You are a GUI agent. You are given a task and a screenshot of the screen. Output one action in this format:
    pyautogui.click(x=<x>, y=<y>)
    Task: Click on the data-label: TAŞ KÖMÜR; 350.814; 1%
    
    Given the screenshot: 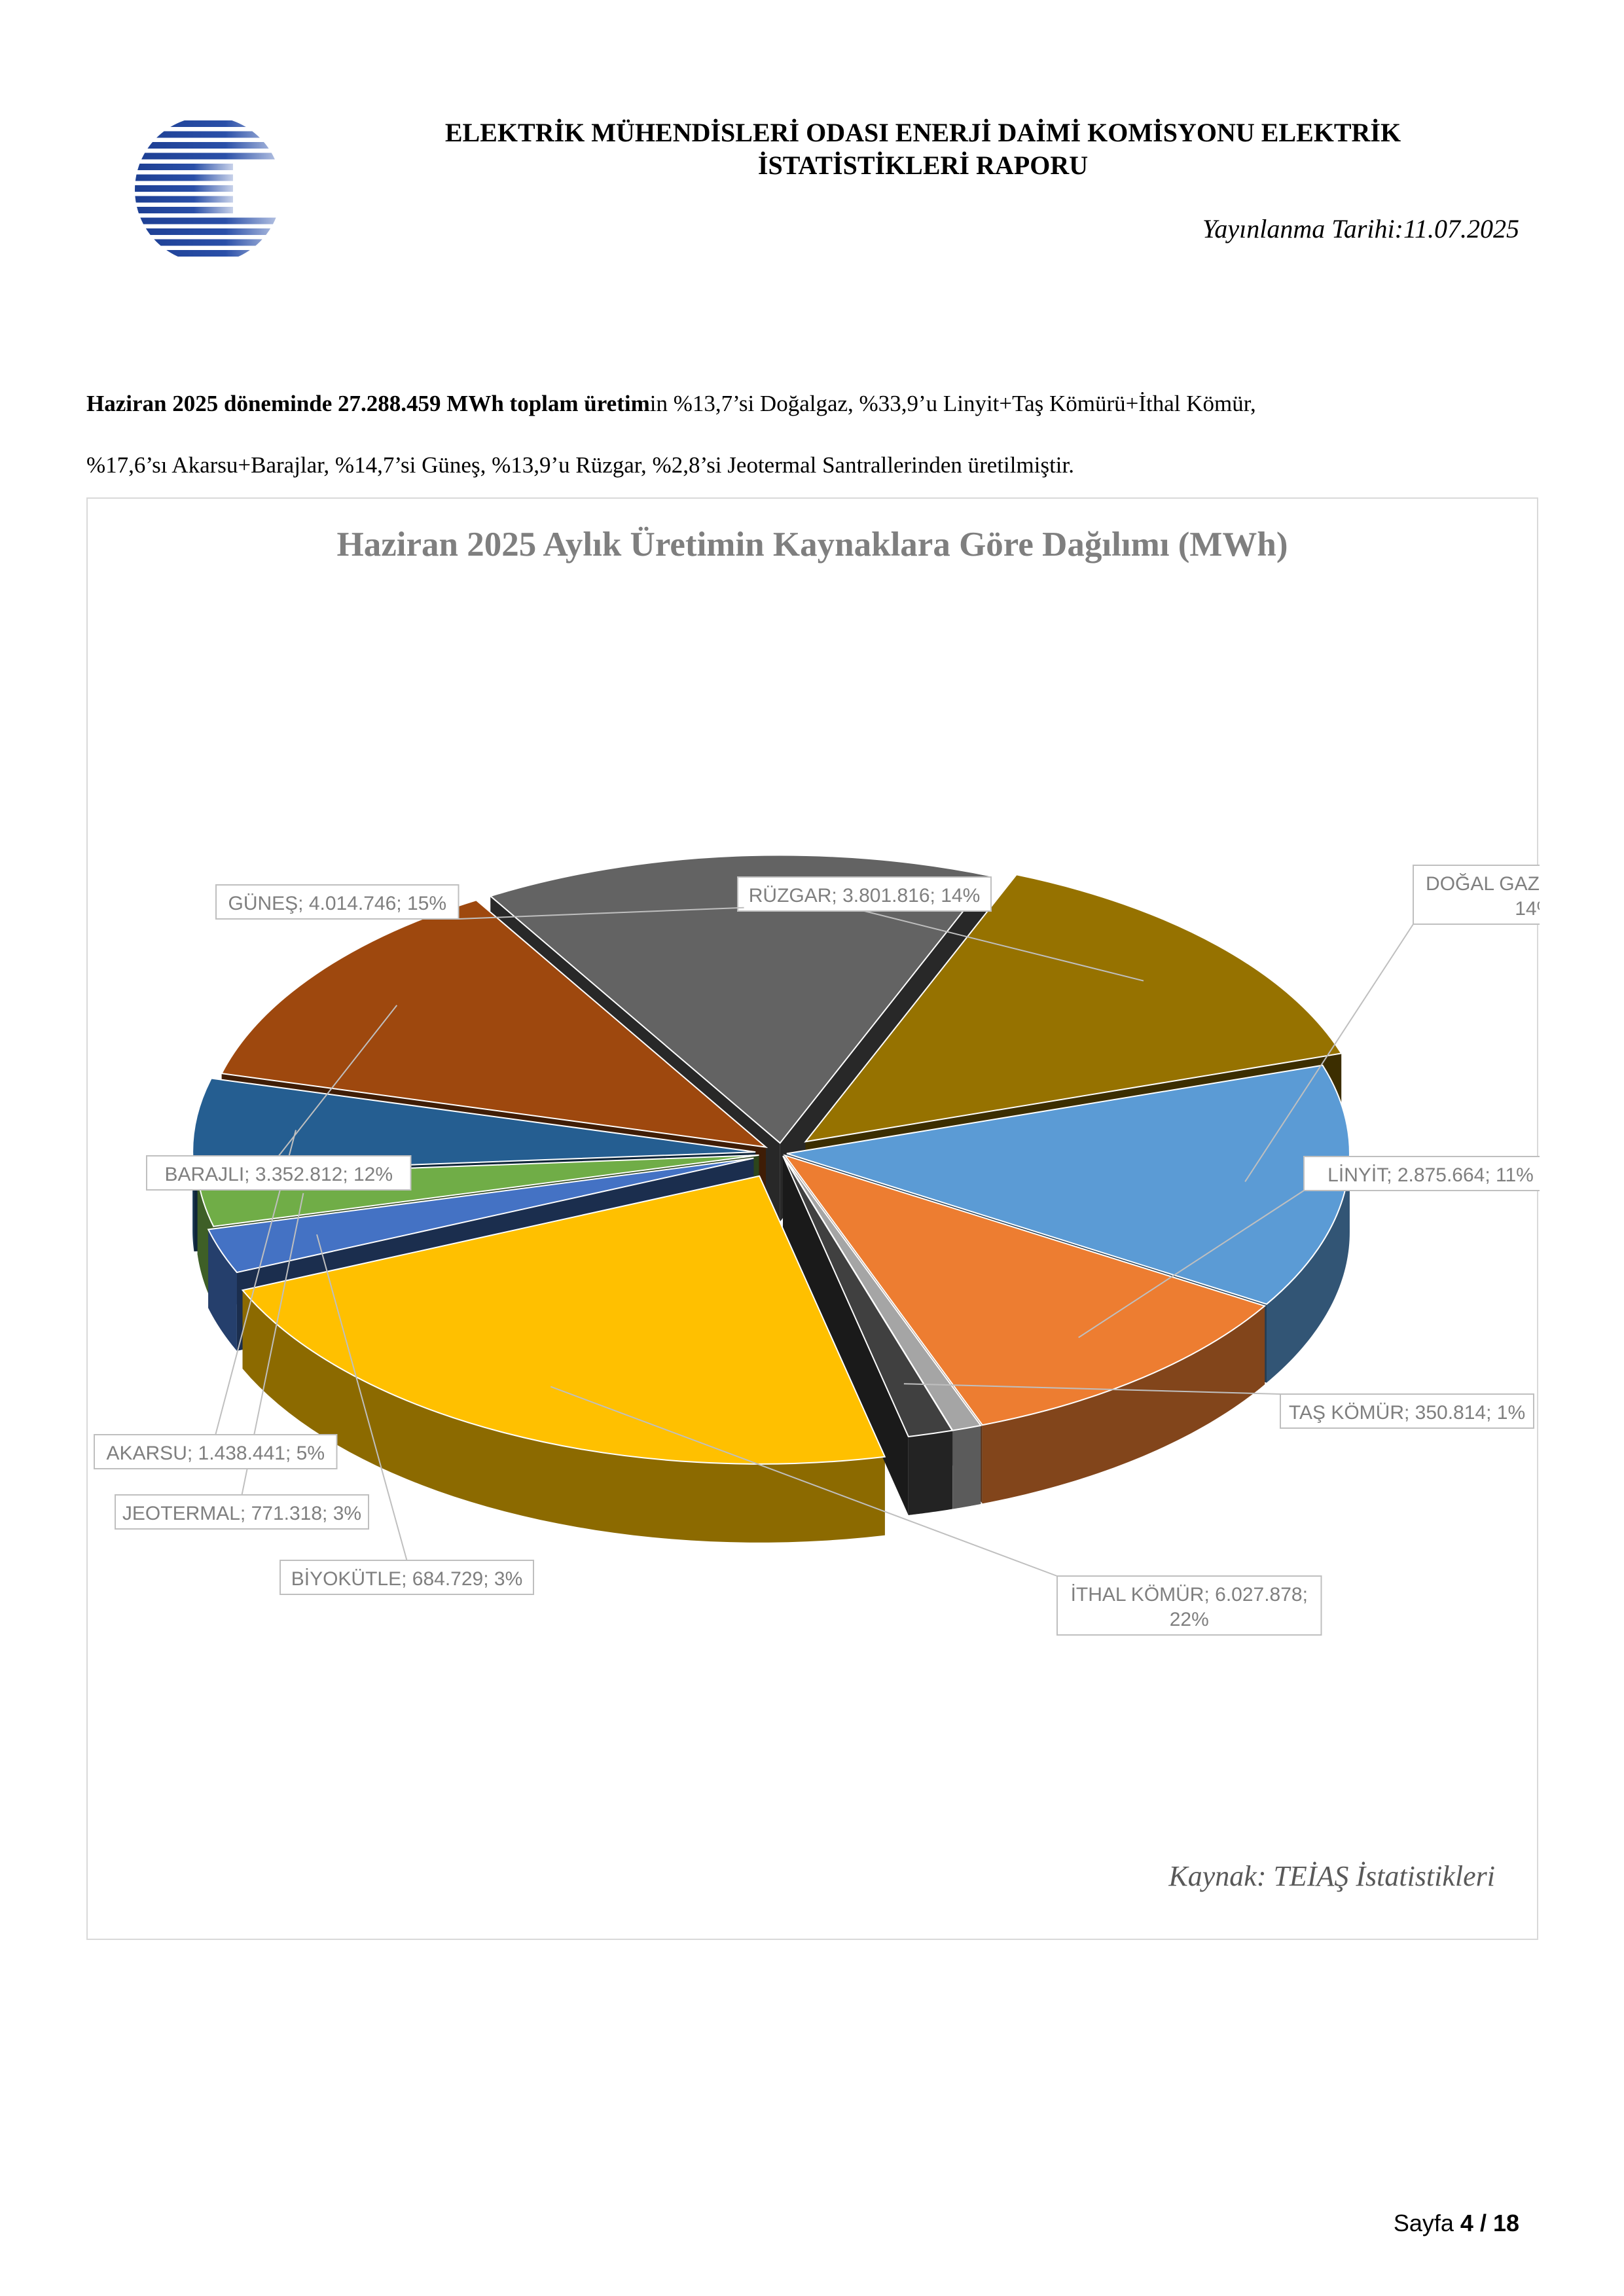 What is the action you would take?
    pyautogui.click(x=1407, y=1413)
    